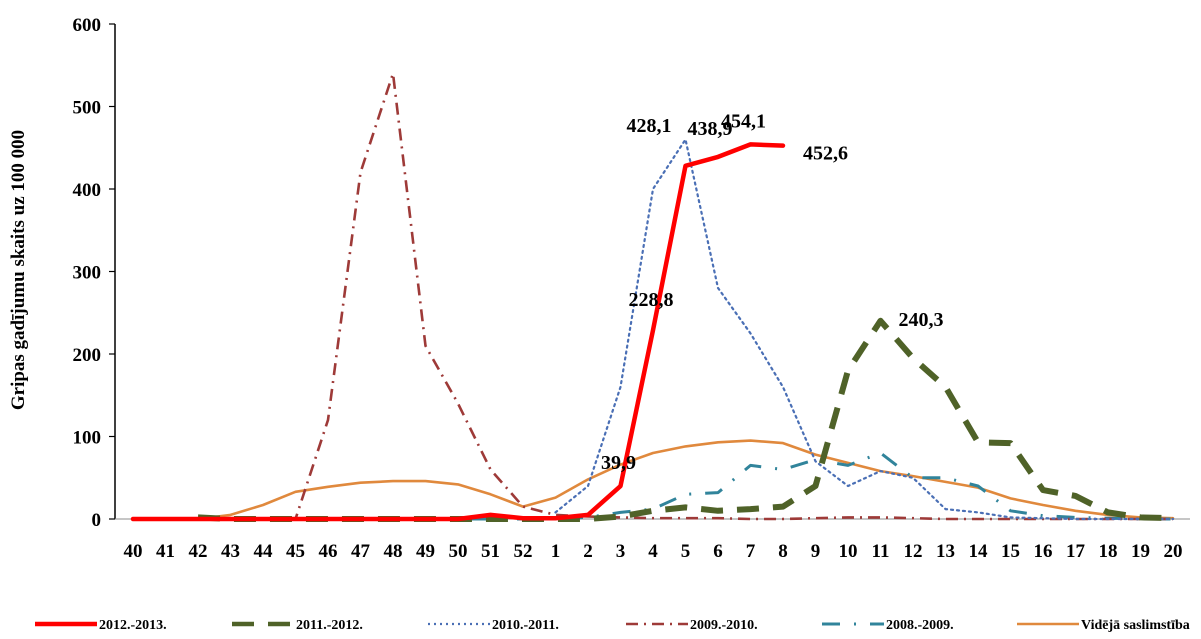 Image resolution: width=1201 pixels, height=639 pixels. Describe the element at coordinates (87, 25) in the screenshot. I see `y-tick-label: 600` at that location.